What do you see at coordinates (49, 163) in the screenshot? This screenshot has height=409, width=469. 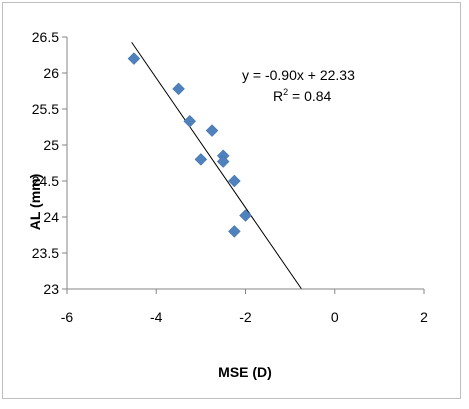 I see `y-axis-ticks: 23 23.5 24 24.5 25 25.5 26 26.5` at bounding box center [49, 163].